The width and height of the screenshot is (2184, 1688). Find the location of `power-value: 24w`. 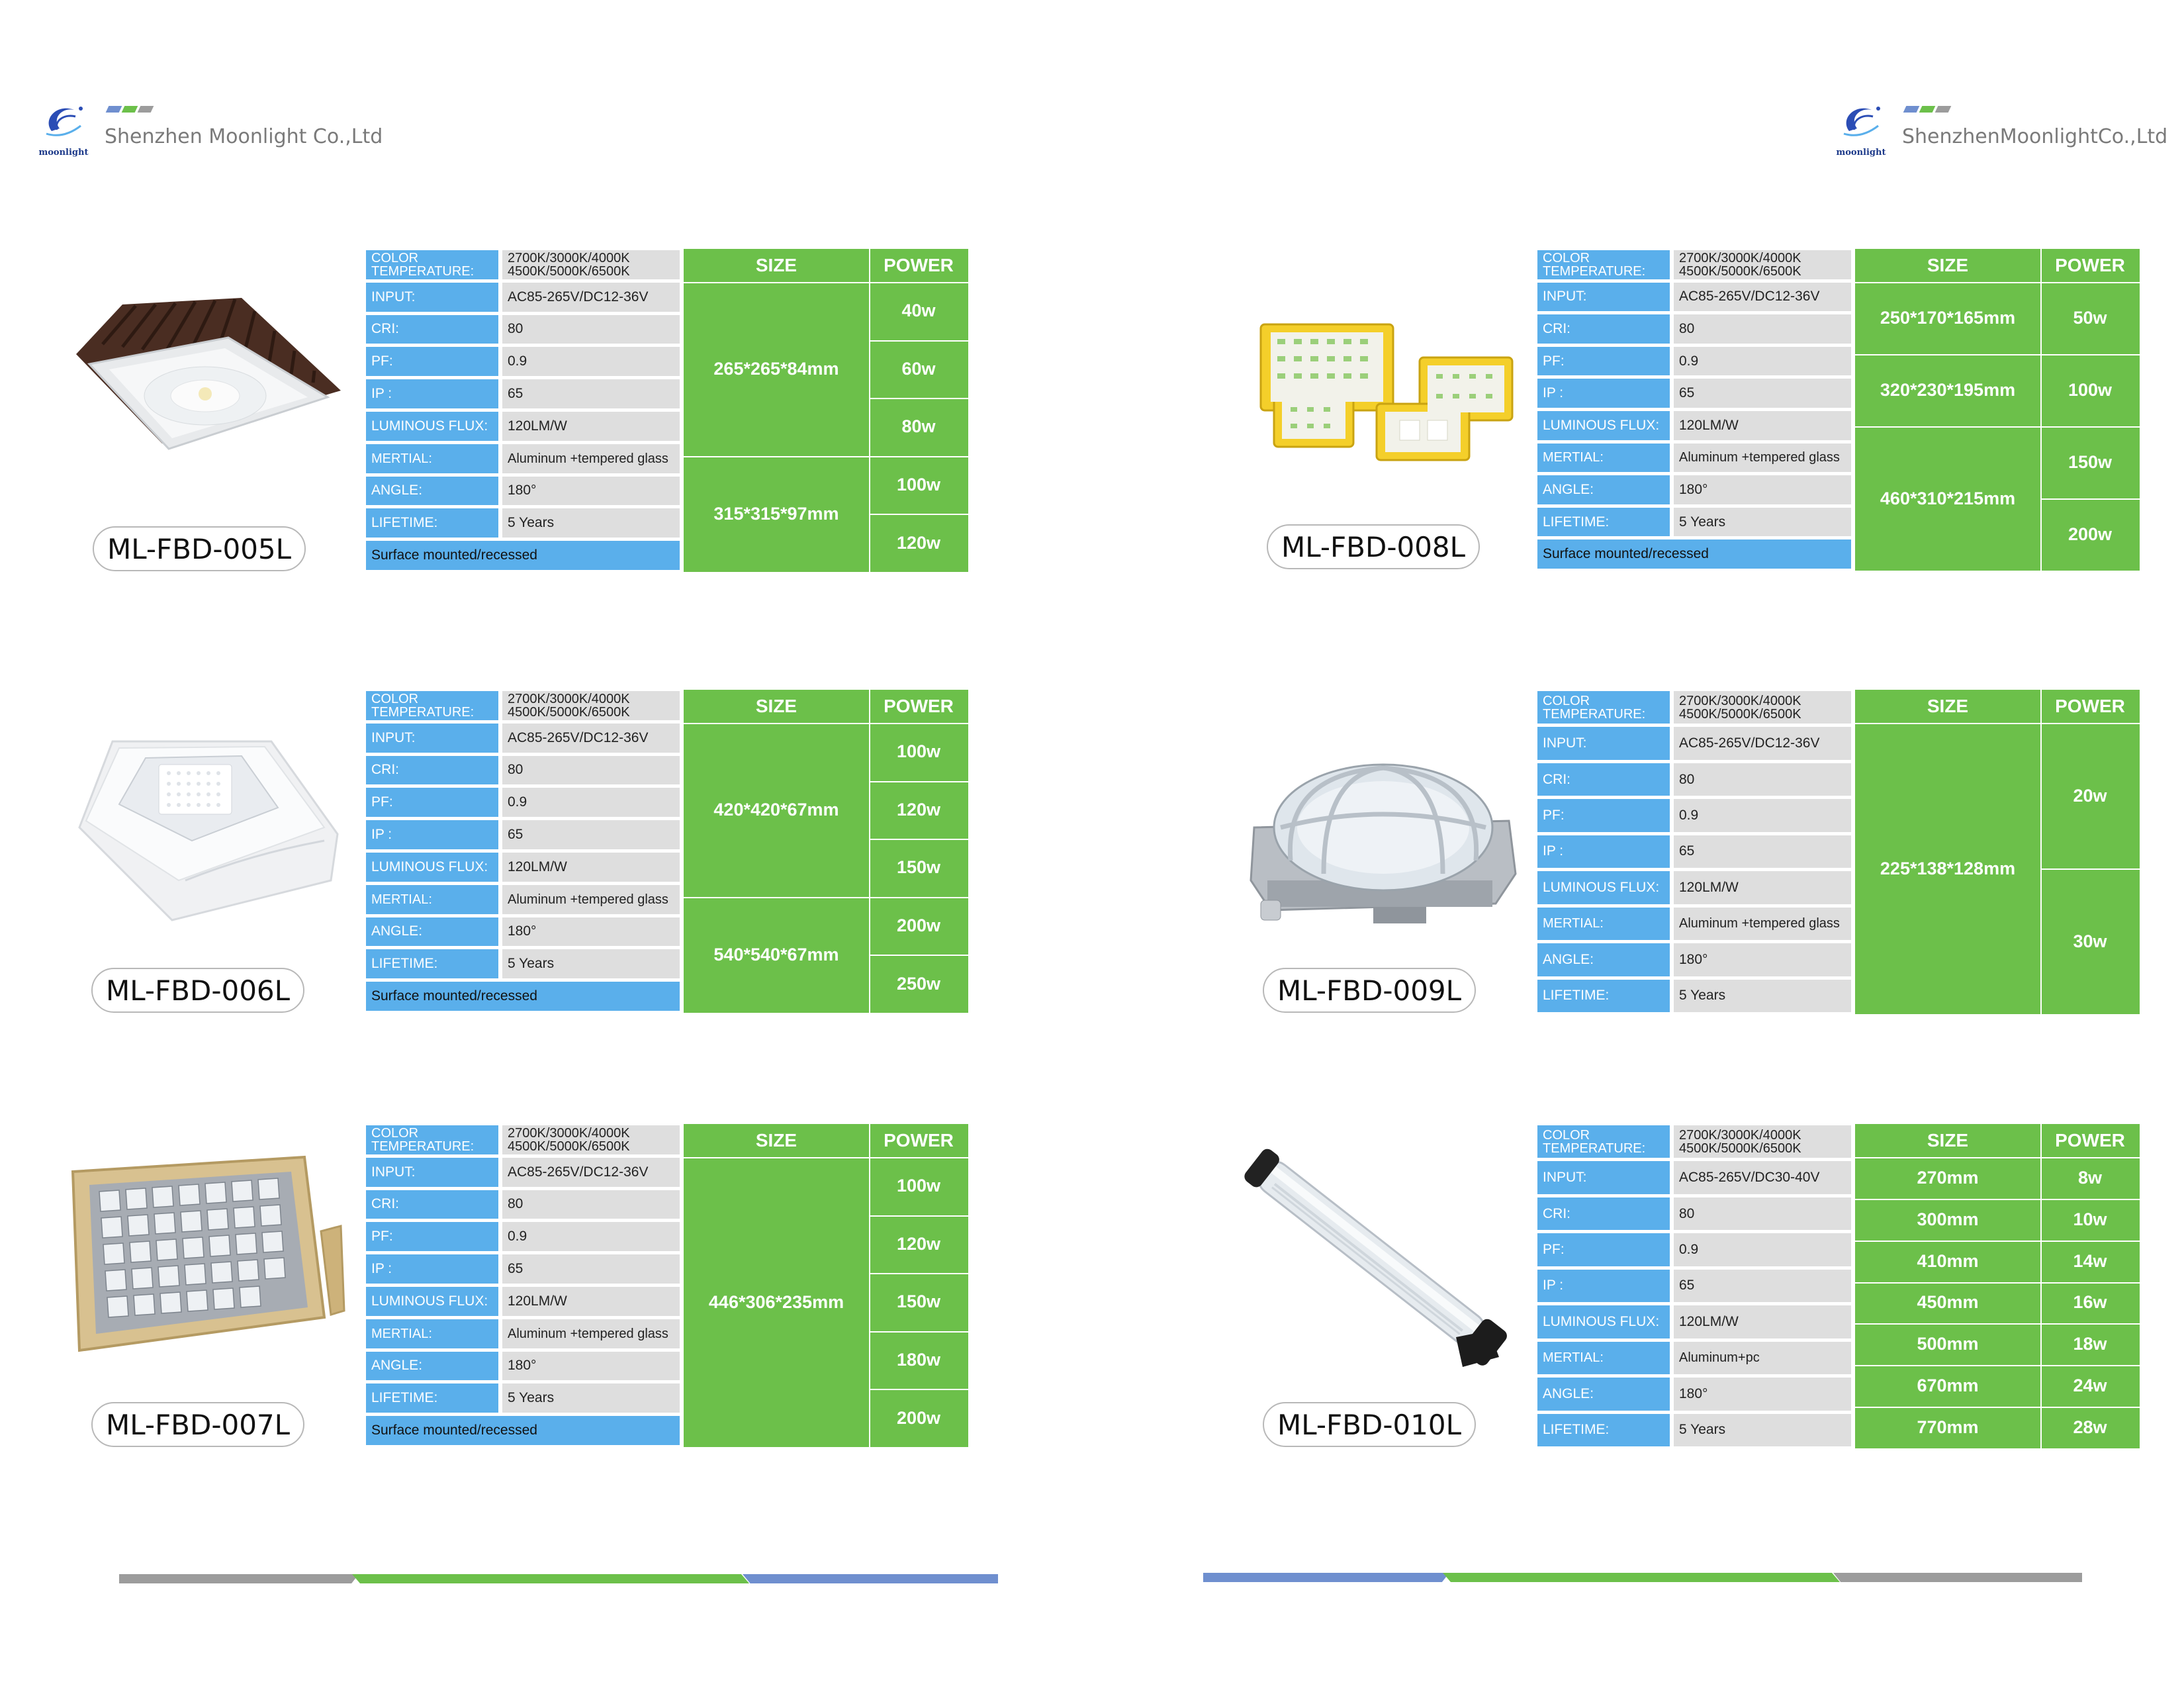

power-value: 24w is located at coordinates (2090, 1386).